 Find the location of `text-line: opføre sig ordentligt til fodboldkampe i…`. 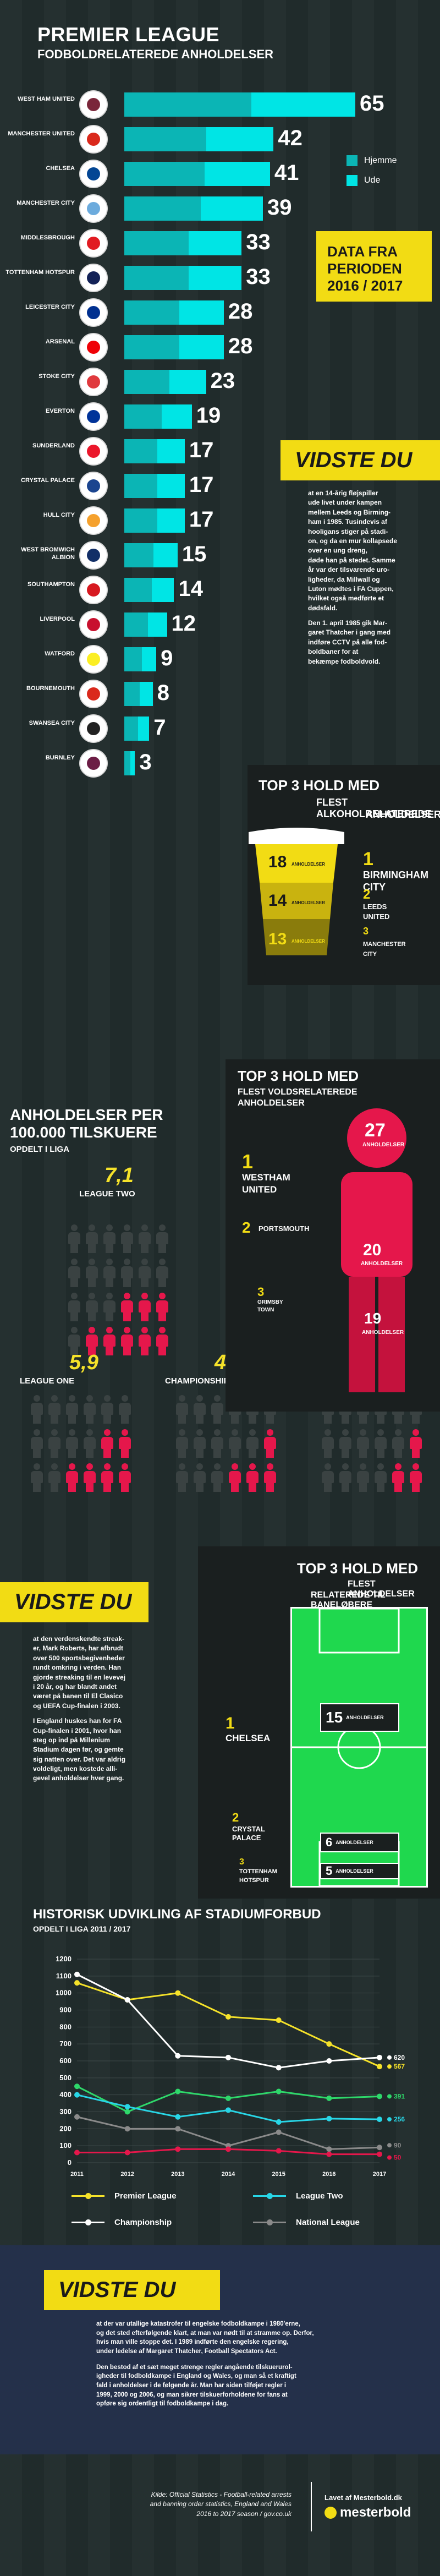

text-line: opføre sig ordentligt til fodboldkampe i… is located at coordinates (162, 2404).